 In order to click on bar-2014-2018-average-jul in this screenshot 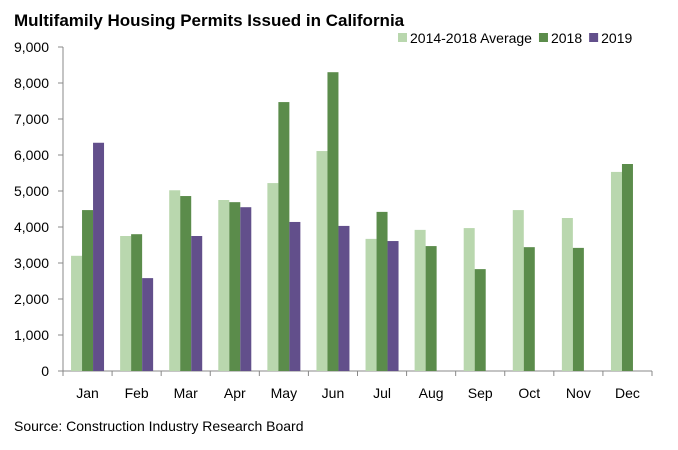, I will do `click(371, 304)`.